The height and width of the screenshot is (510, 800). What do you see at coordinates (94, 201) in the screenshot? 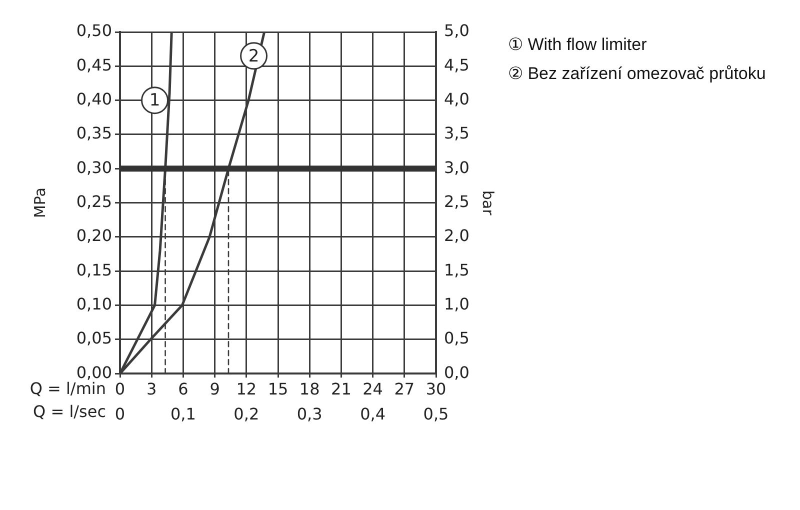
I see `y-tick-label: 0,25` at bounding box center [94, 201].